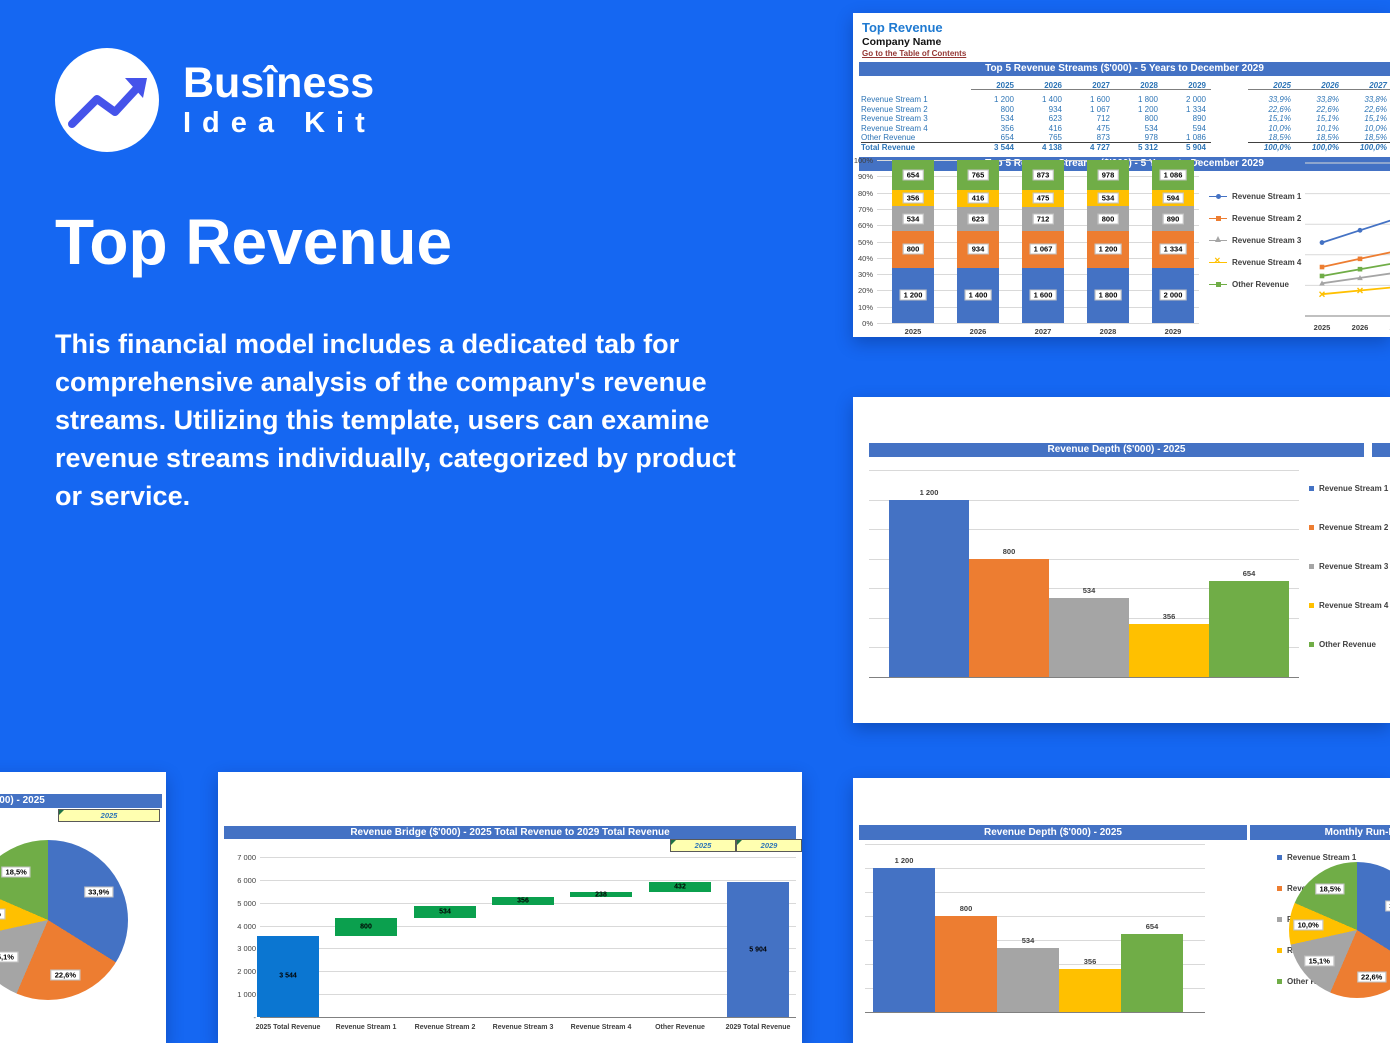 This screenshot has height=1043, width=1390. Describe the element at coordinates (1139, 86) in the screenshot. I see `year-header: 2028` at that location.